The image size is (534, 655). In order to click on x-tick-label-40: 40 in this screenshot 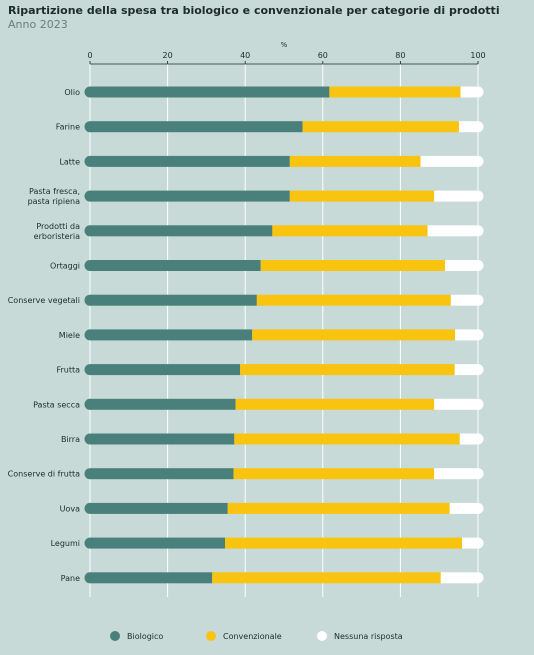, I will do `click(245, 55)`.